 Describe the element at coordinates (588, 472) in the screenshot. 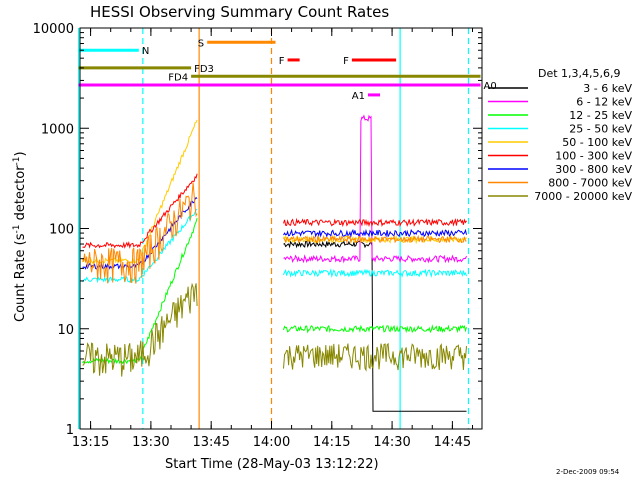

I see `timestamp: 2-Dec-2009 09:54` at that location.